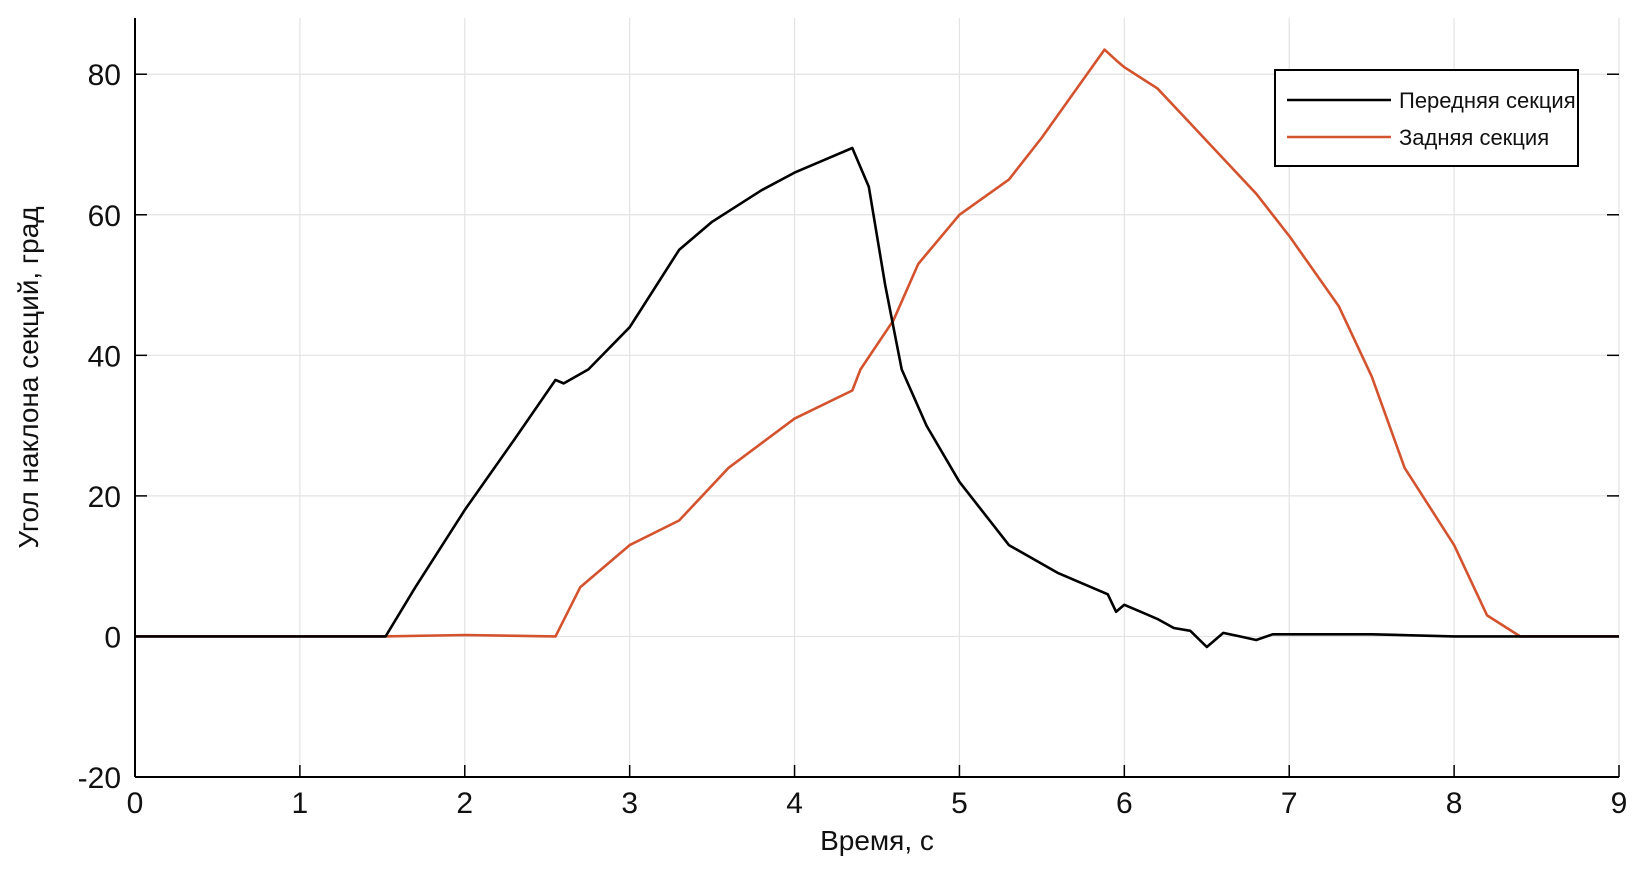 The height and width of the screenshot is (887, 1639). What do you see at coordinates (104, 356) in the screenshot?
I see `y-tick-label: 40` at bounding box center [104, 356].